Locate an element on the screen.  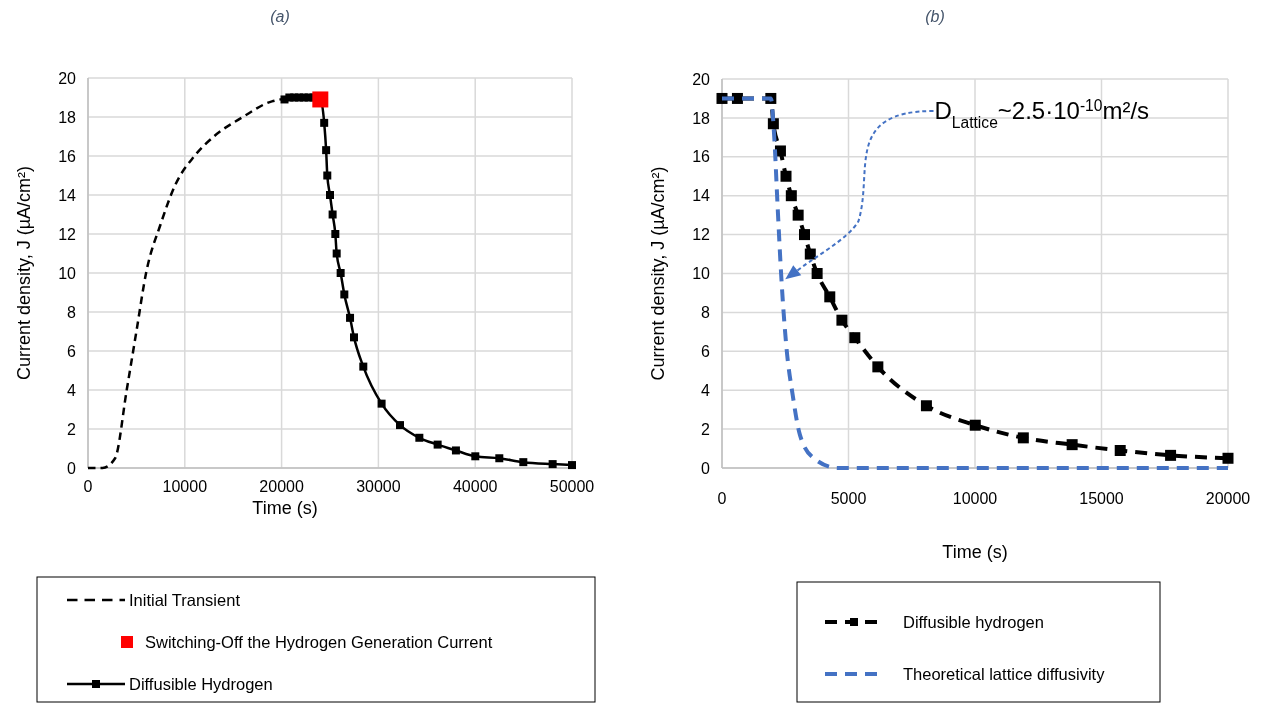
chart-title: (b) is located at coordinates (935, 16).